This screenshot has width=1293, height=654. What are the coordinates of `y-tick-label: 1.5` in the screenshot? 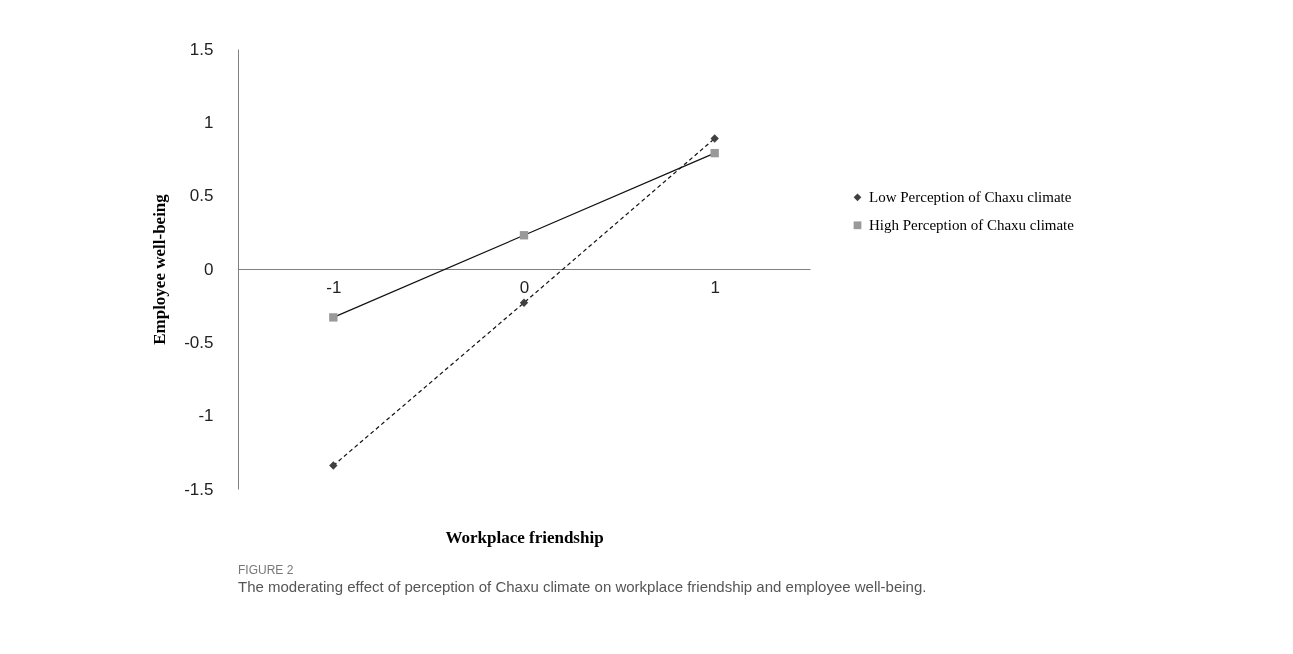 It's located at (201, 49).